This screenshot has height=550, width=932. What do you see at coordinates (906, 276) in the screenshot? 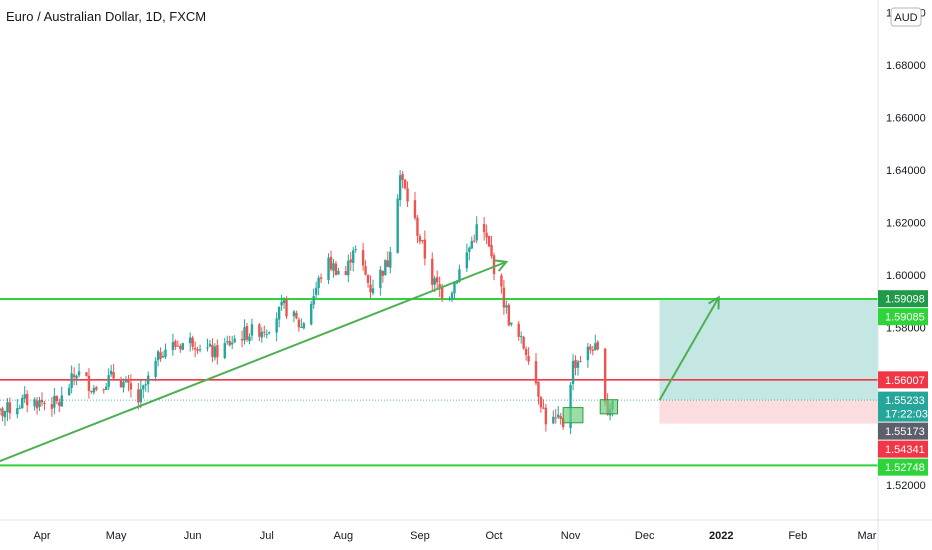
I see `price-tick-label: 1.60000` at bounding box center [906, 276].